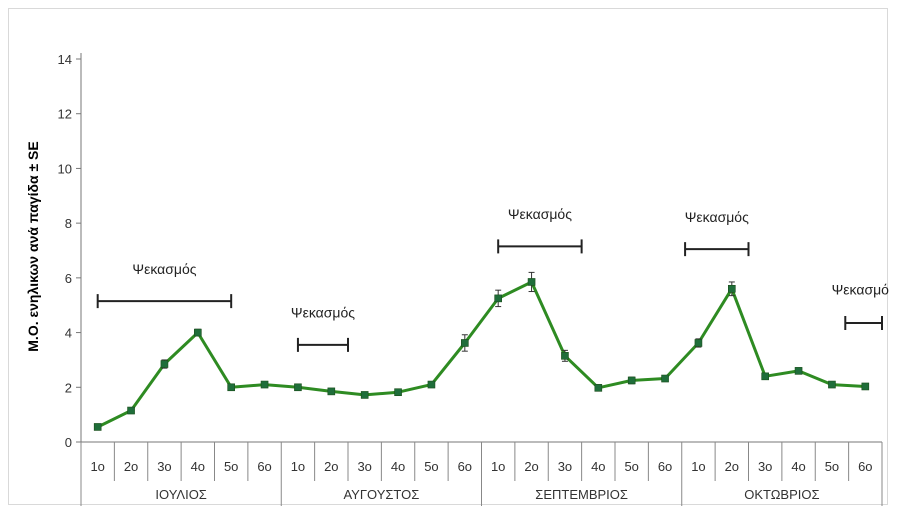 Image resolution: width=898 pixels, height=509 pixels. Describe the element at coordinates (180, 494) in the screenshot. I see `x-group-label: ΙΟΥΛΙΟΣ` at that location.